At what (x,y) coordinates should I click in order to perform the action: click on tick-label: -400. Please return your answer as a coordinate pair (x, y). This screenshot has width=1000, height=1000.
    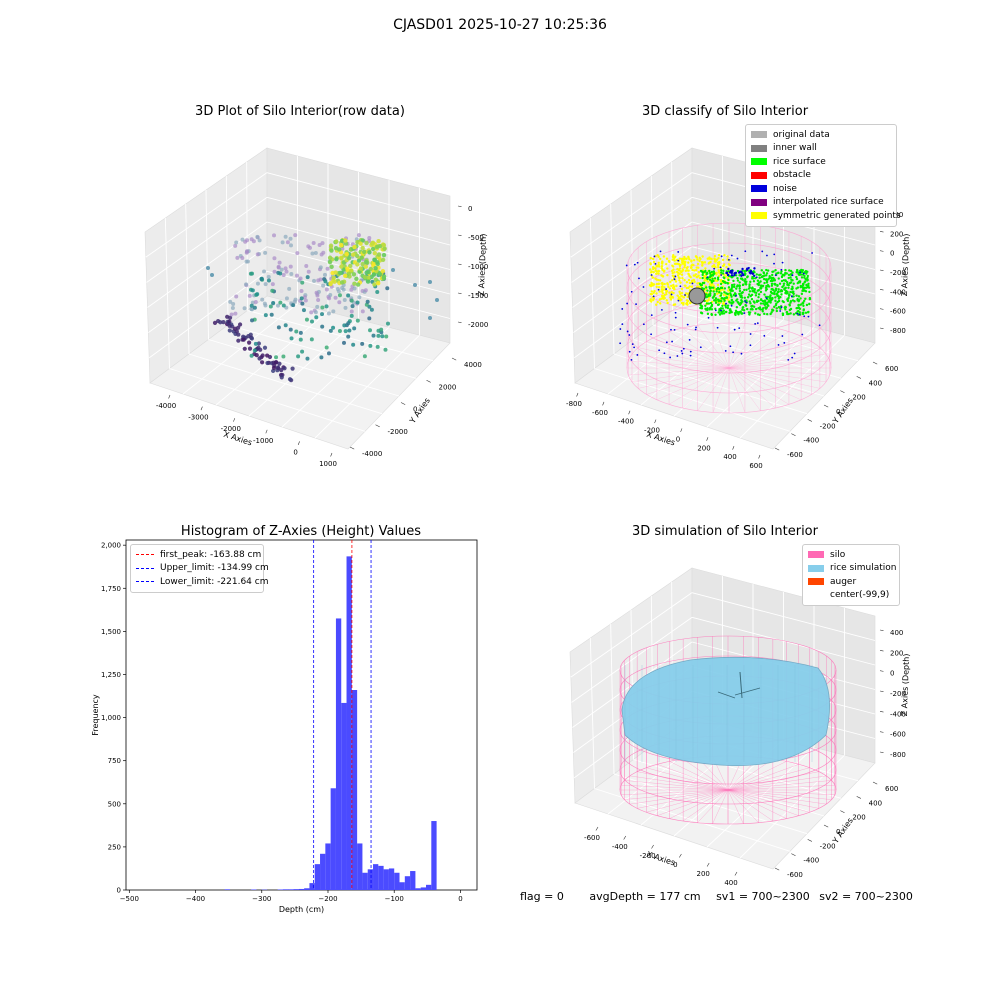
    Looking at the image, I should click on (811, 441).